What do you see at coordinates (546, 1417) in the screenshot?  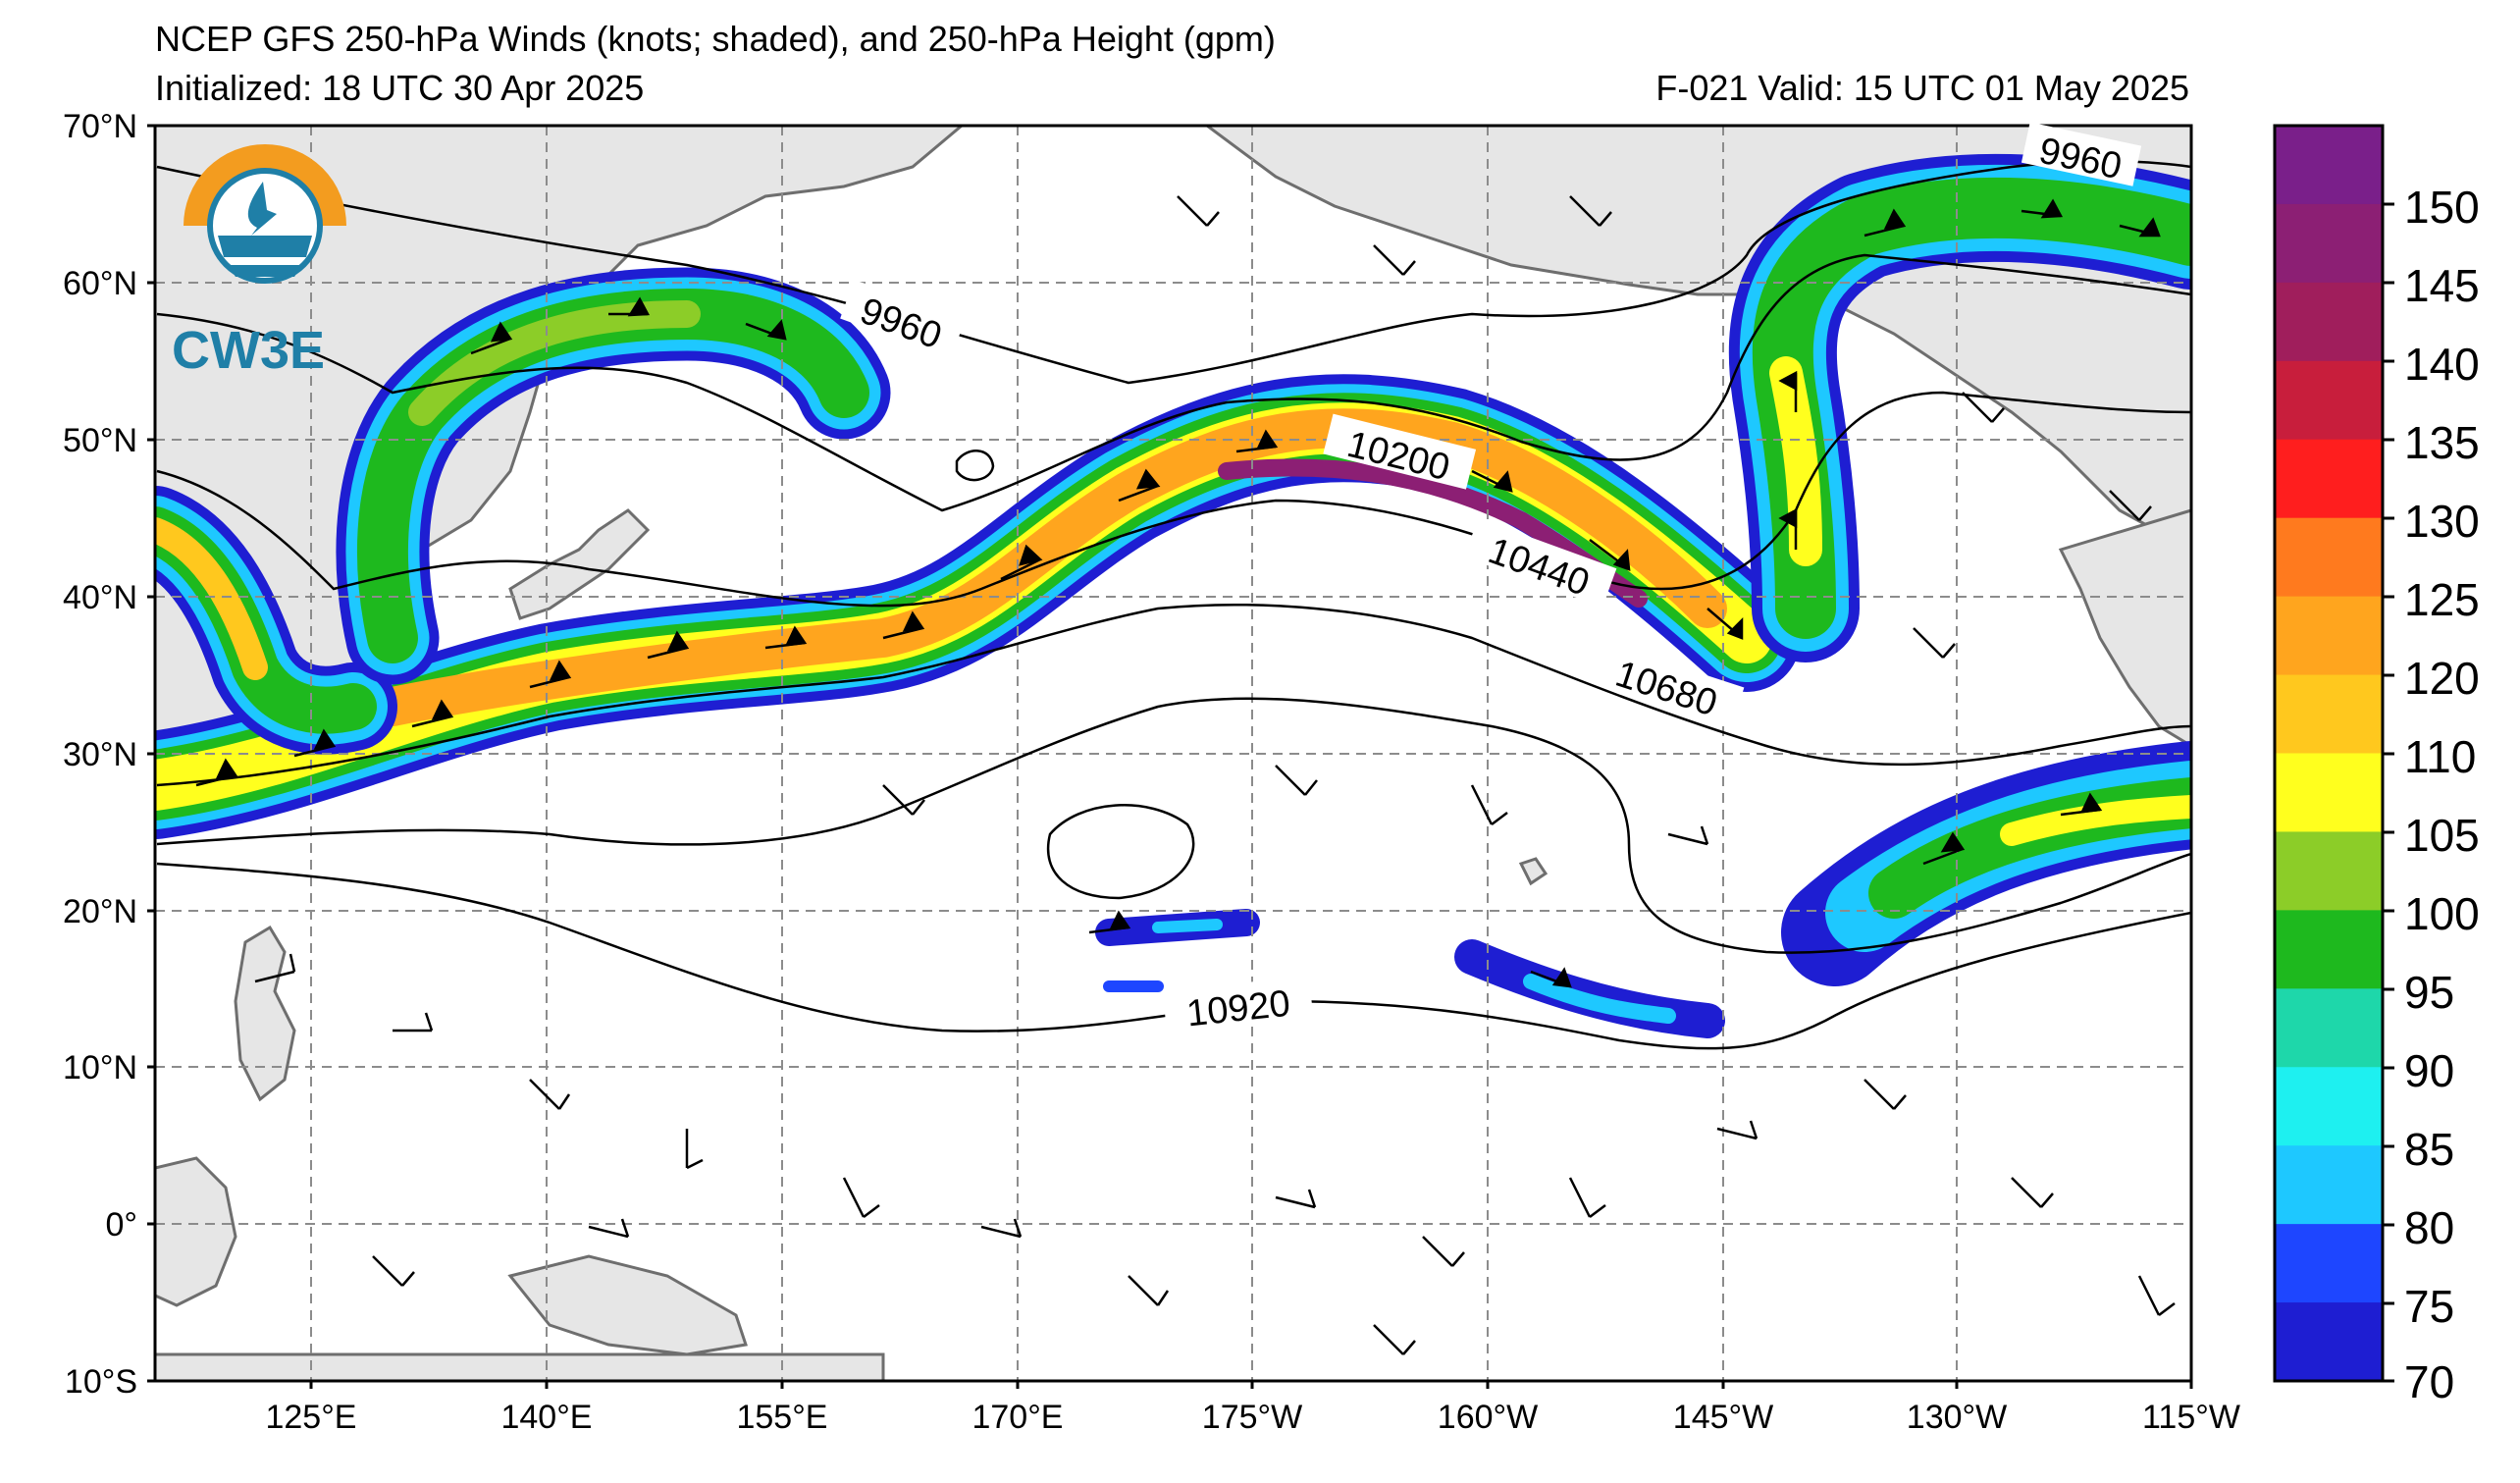 I see `lon-label: 140°E` at bounding box center [546, 1417].